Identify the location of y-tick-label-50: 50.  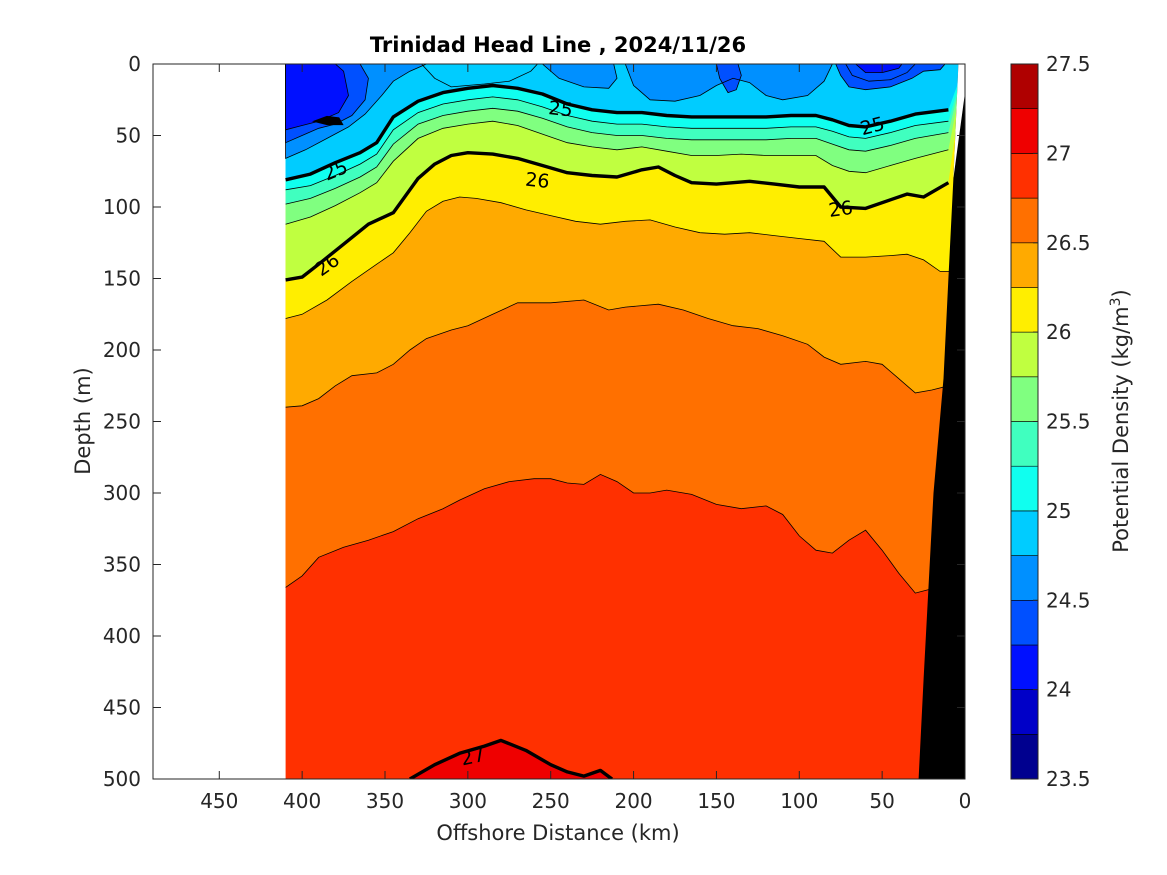
(128, 136).